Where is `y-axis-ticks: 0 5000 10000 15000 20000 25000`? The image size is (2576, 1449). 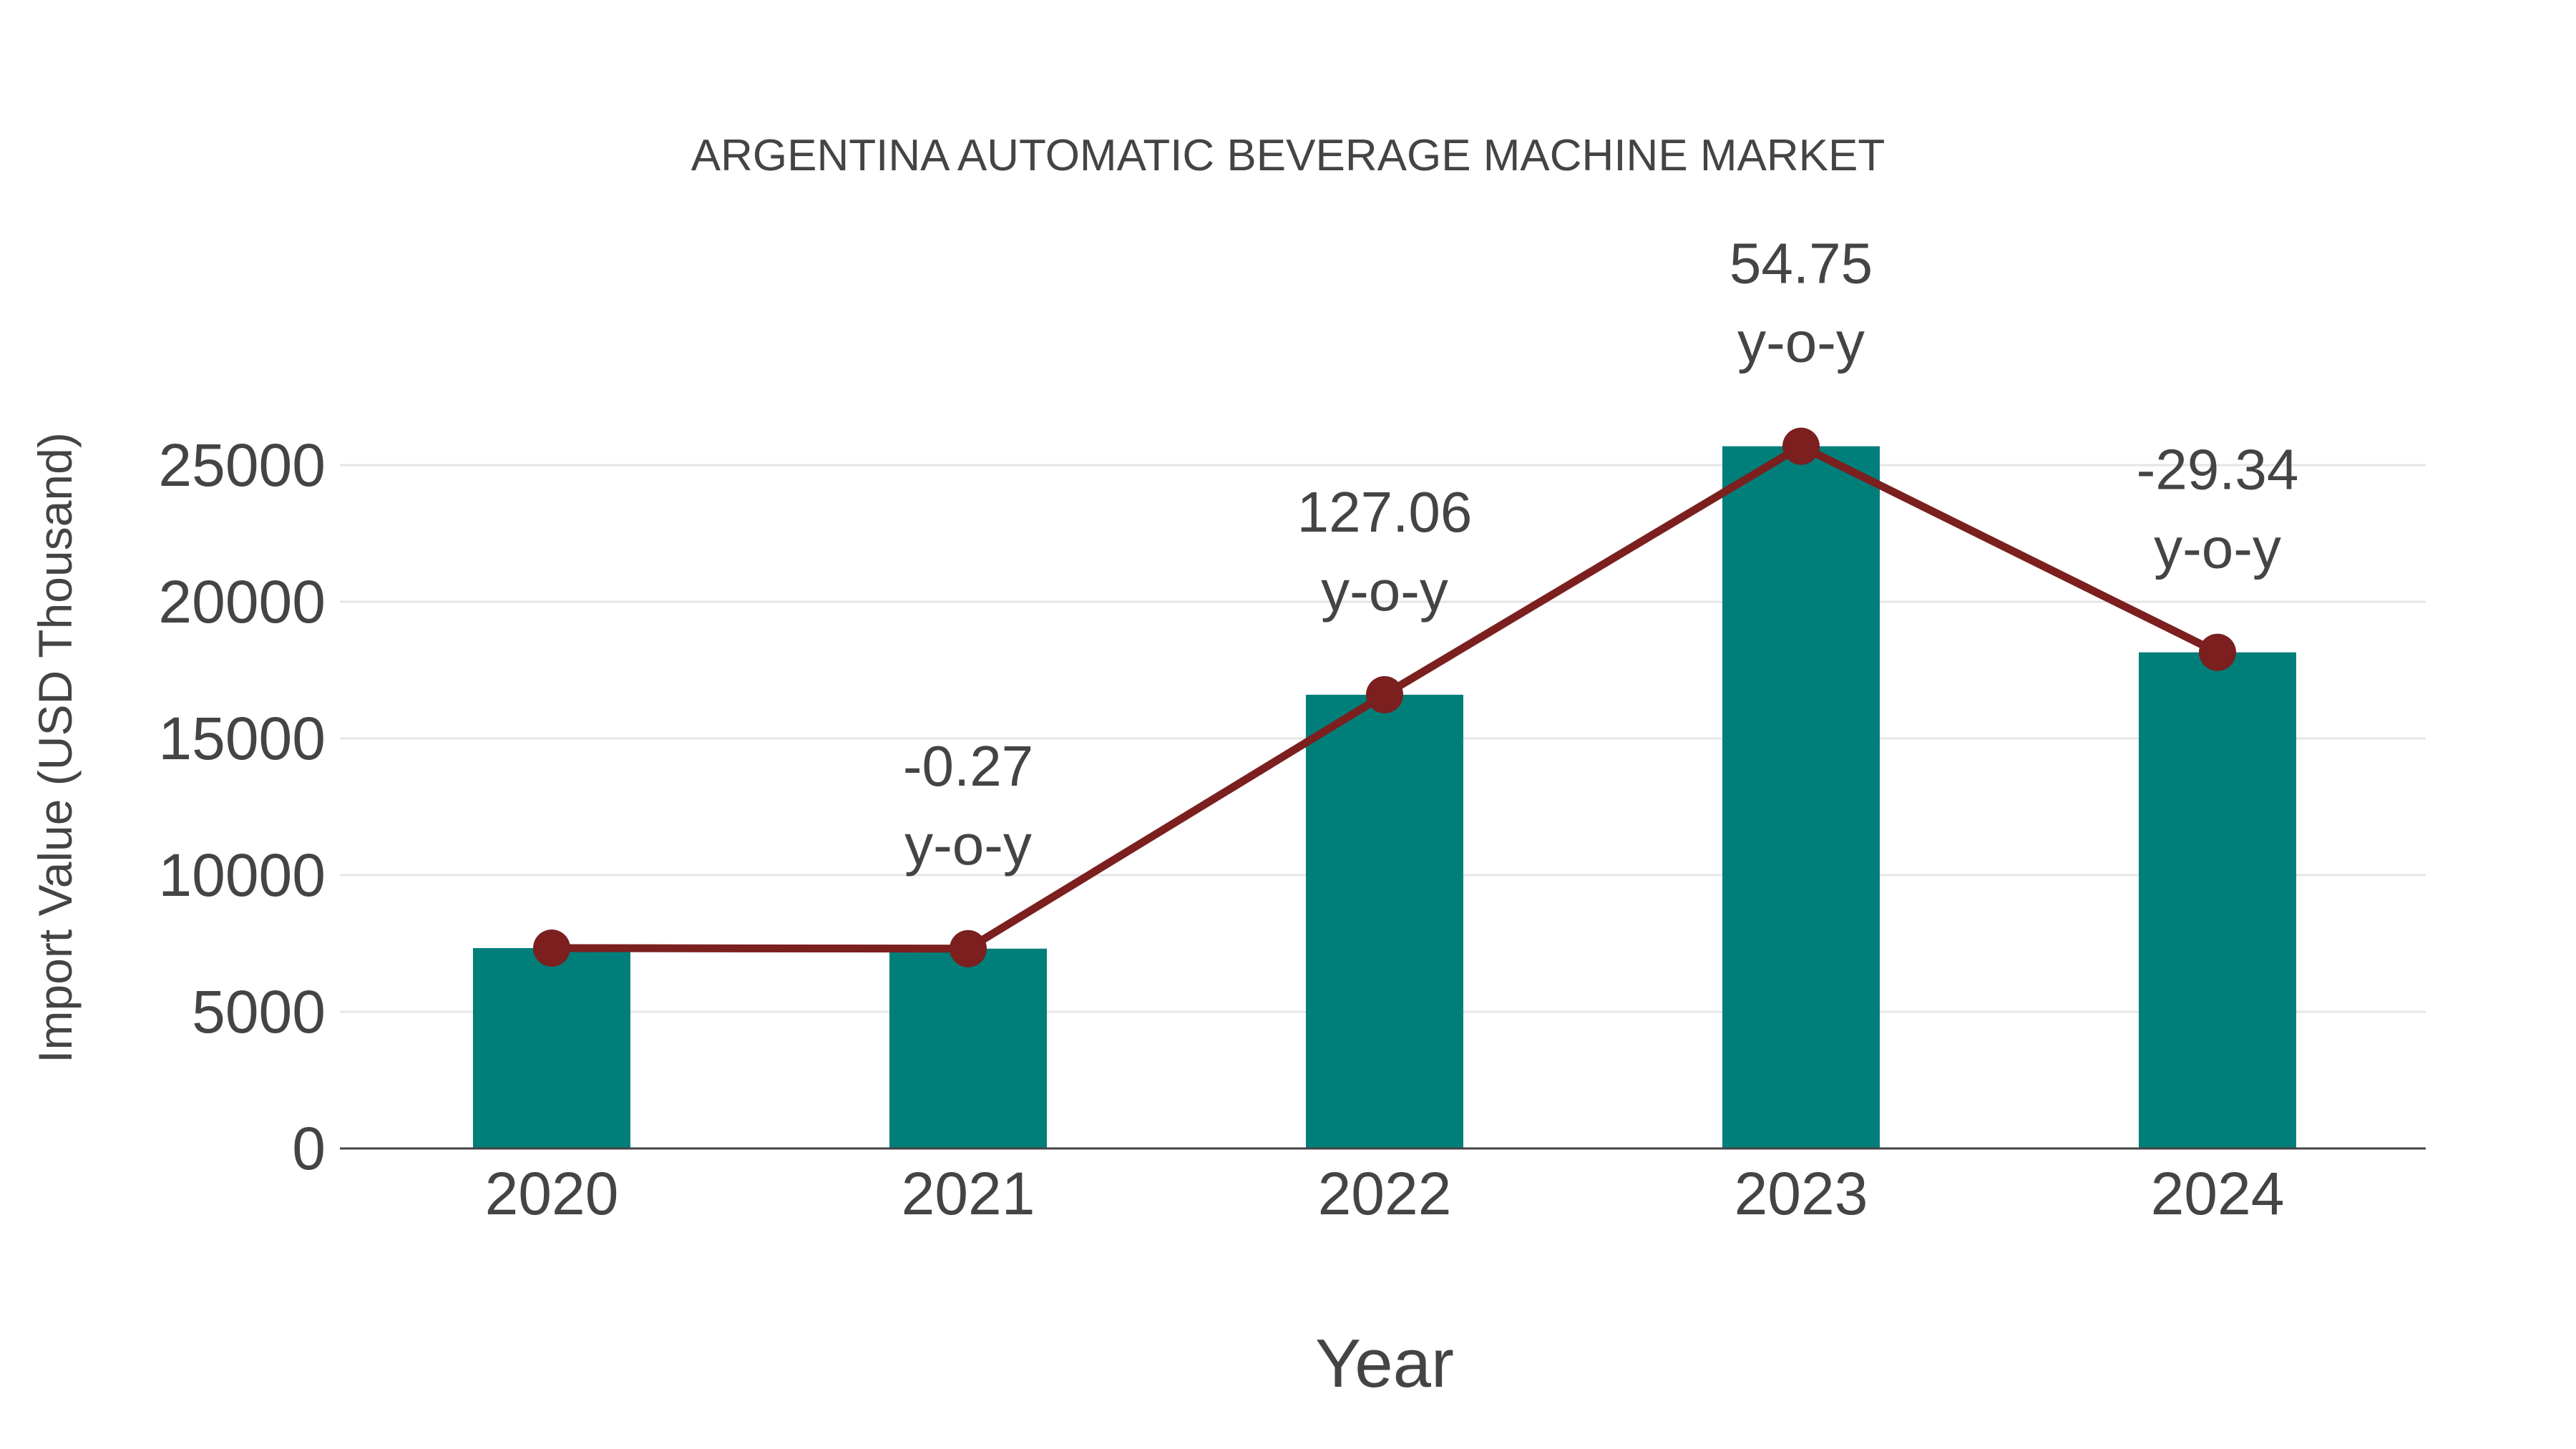
y-axis-ticks: 0 5000 10000 15000 20000 25000 is located at coordinates (242, 806).